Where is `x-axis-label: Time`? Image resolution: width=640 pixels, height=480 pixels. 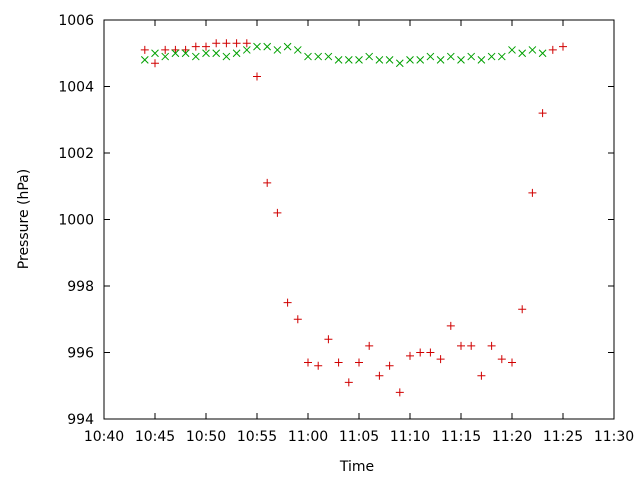 x-axis-label: Time is located at coordinates (356, 467).